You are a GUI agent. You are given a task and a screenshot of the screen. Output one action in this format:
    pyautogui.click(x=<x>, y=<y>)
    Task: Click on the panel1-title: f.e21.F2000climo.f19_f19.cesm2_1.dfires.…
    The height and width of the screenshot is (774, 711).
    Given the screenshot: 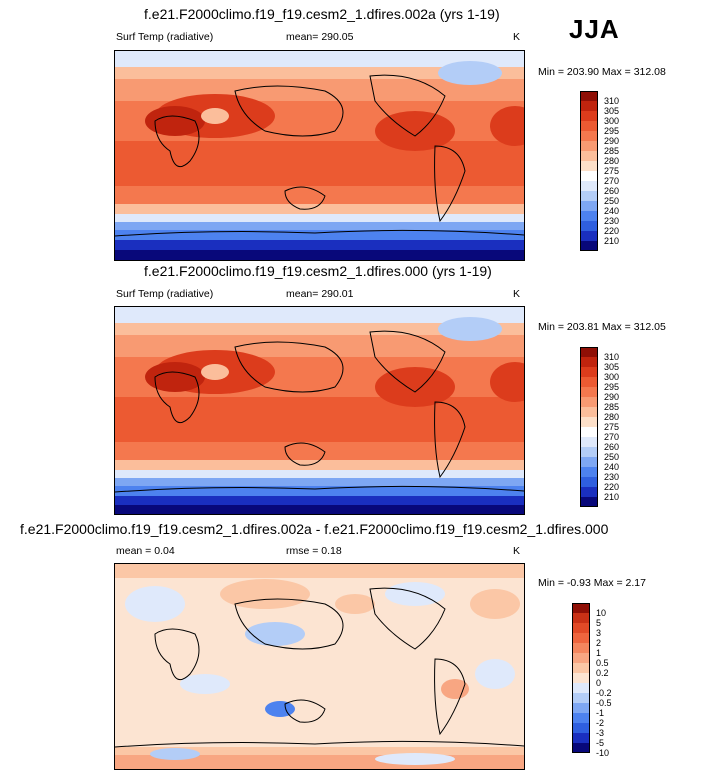 What is the action you would take?
    pyautogui.click(x=322, y=14)
    